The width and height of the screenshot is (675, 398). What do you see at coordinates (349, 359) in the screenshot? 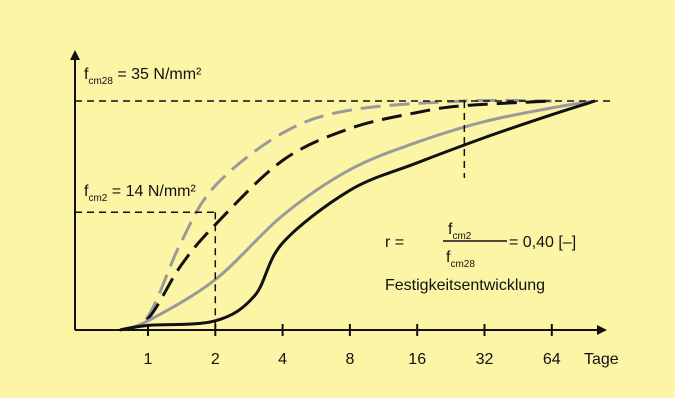
I see `x-tick-label-8: 8` at bounding box center [349, 359].